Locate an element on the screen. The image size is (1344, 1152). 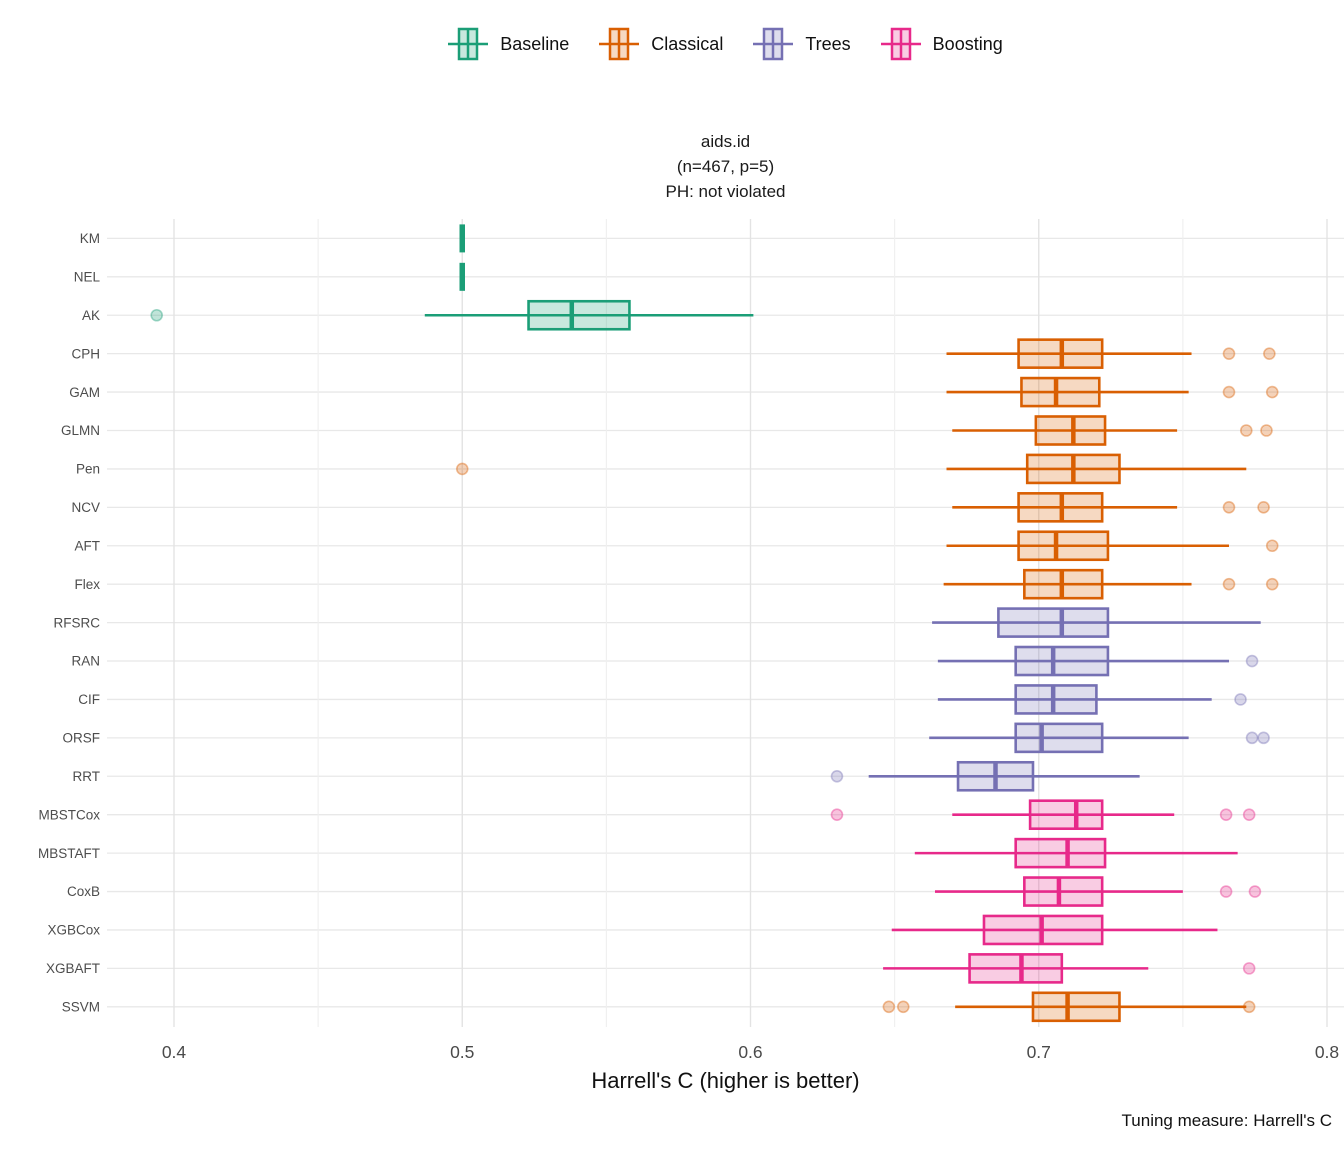
y-axis-label-XGBCox: XGBCox is located at coordinates (73, 930).